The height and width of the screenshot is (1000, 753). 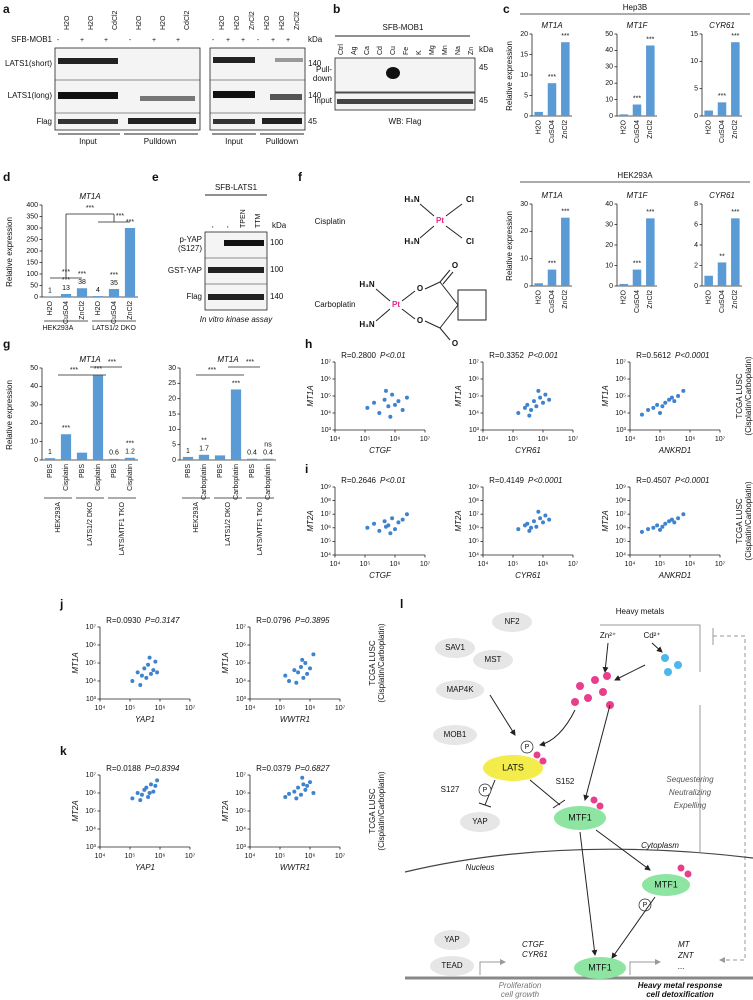 I want to click on value-label: 35, so click(x=114, y=283).